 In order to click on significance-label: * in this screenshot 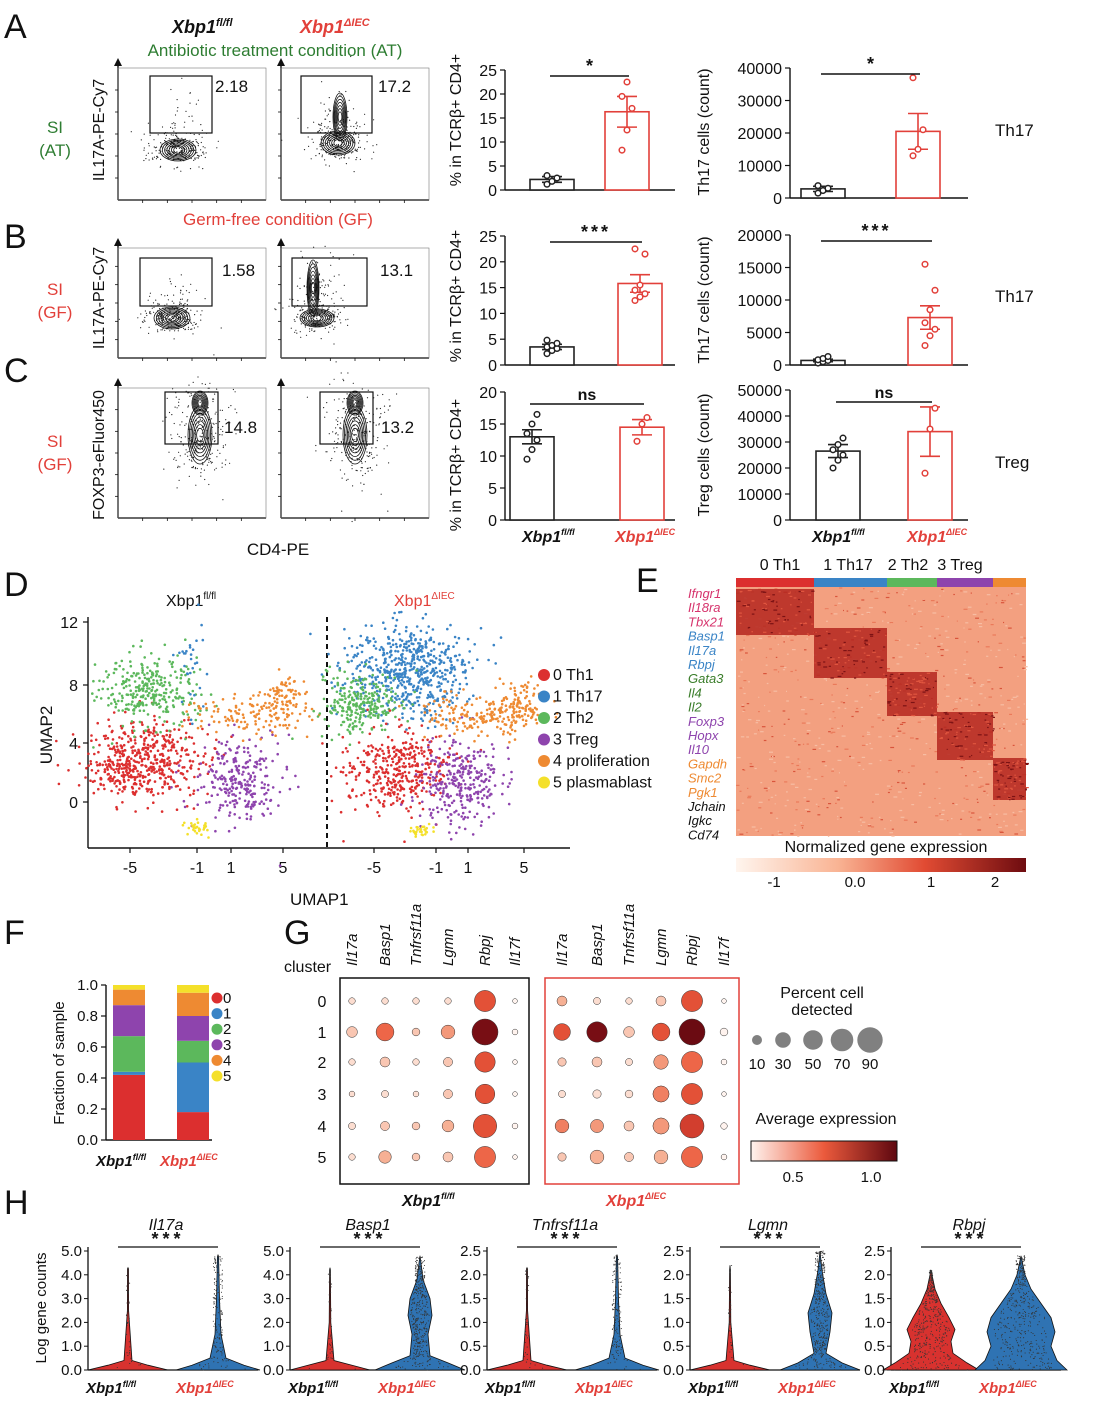, I will do `click(870, 64)`.